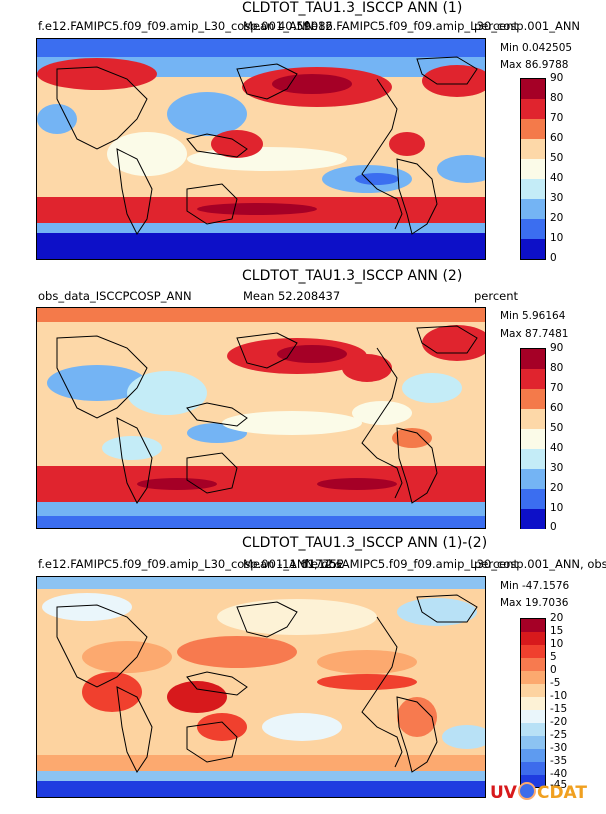 This screenshot has width=606, height=814. Describe the element at coordinates (559, 735) in the screenshot. I see `colorbar-tick: -25` at that location.